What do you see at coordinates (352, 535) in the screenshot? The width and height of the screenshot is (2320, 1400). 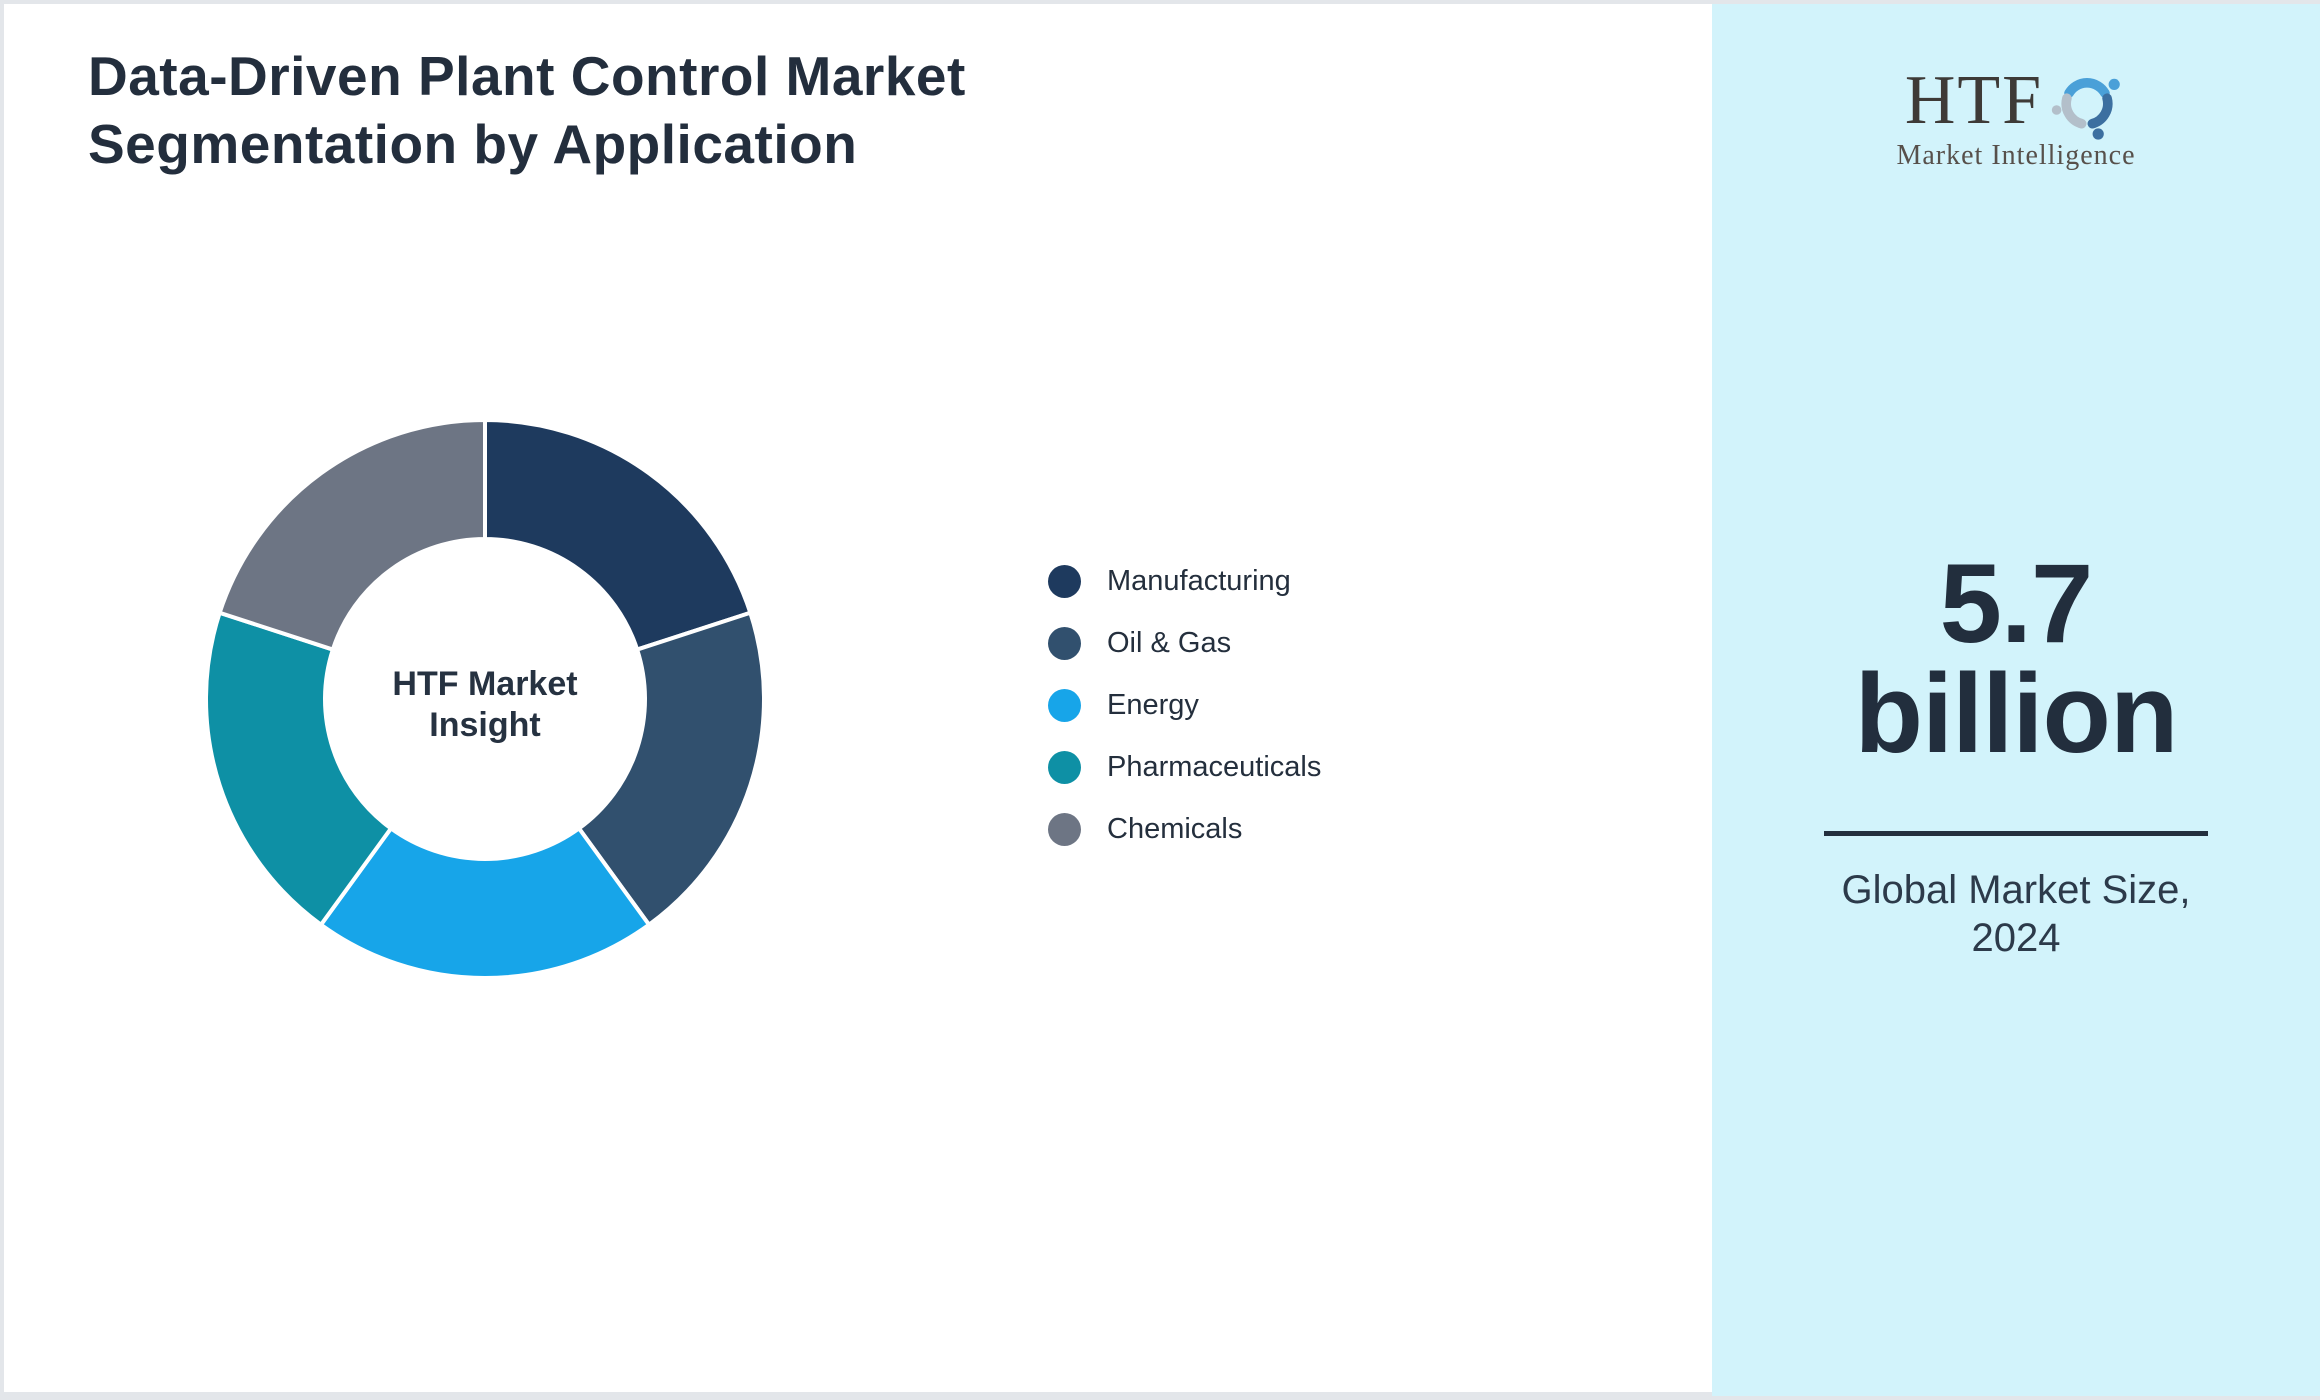 I see `donut-segment-chemicals` at bounding box center [352, 535].